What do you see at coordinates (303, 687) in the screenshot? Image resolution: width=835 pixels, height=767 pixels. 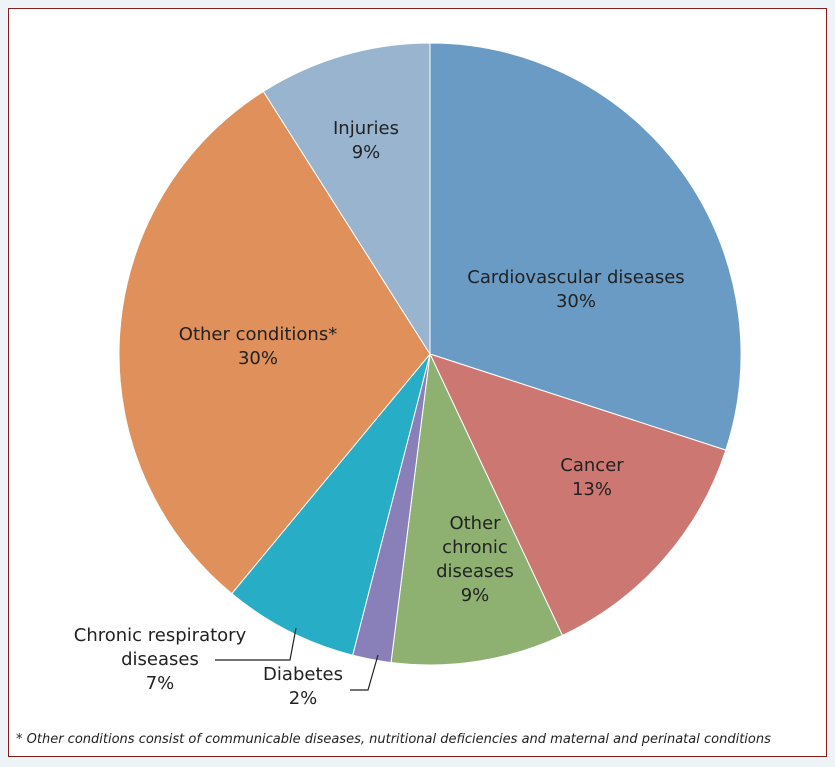 I see `slice-label: Diabetes 2%` at bounding box center [303, 687].